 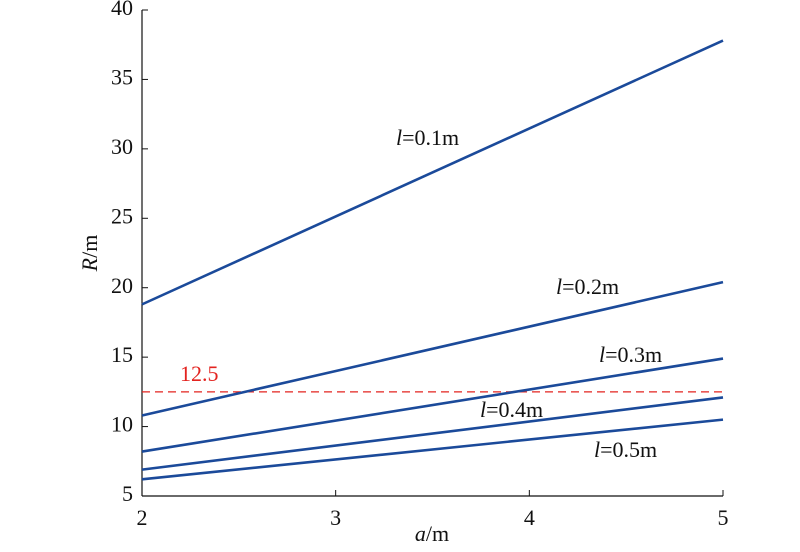 I want to click on reference-label: 12.5, so click(x=199, y=373).